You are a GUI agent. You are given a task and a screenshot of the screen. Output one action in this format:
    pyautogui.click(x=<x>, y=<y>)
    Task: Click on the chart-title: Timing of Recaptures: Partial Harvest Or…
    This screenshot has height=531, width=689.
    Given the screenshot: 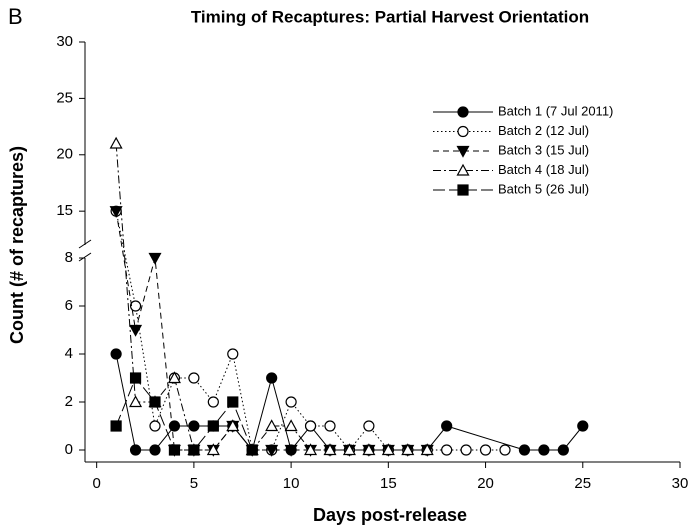 What is the action you would take?
    pyautogui.click(x=390, y=16)
    